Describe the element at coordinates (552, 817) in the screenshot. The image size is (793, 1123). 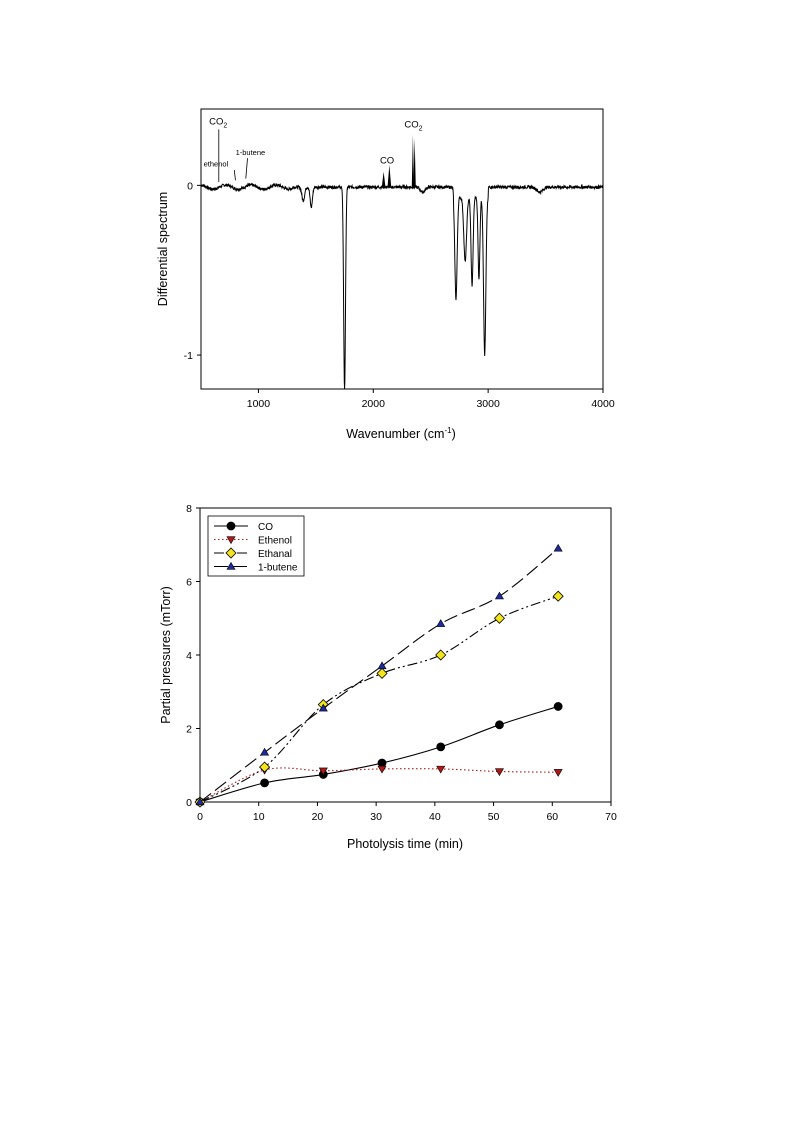
I see `pressure-x-tick-label: 60` at that location.